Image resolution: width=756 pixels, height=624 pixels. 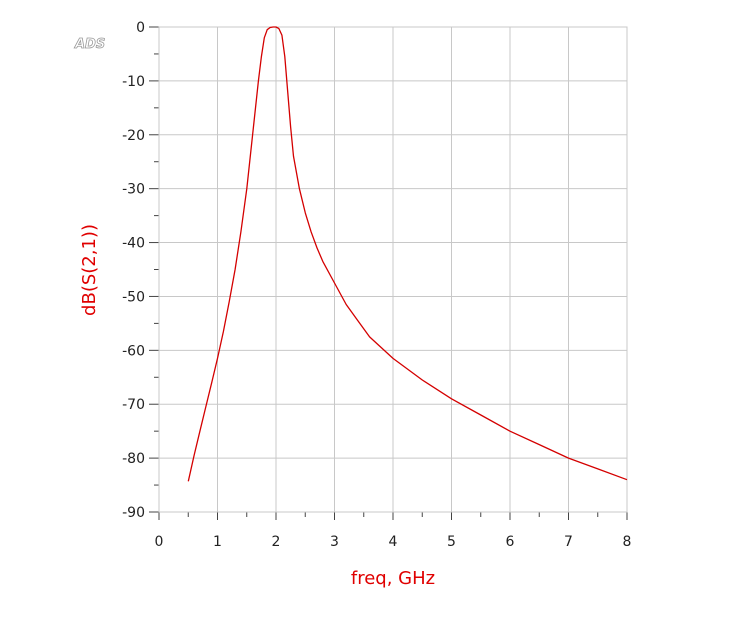 What do you see at coordinates (133, 82) in the screenshot?
I see `y-tick-label: -10` at bounding box center [133, 82].